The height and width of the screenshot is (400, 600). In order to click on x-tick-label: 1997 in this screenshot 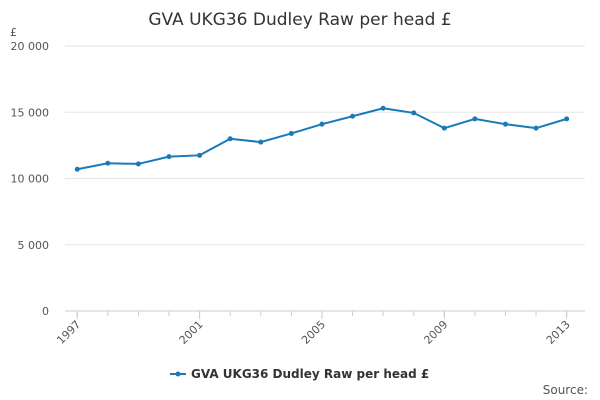, I will do `click(68, 332)`.